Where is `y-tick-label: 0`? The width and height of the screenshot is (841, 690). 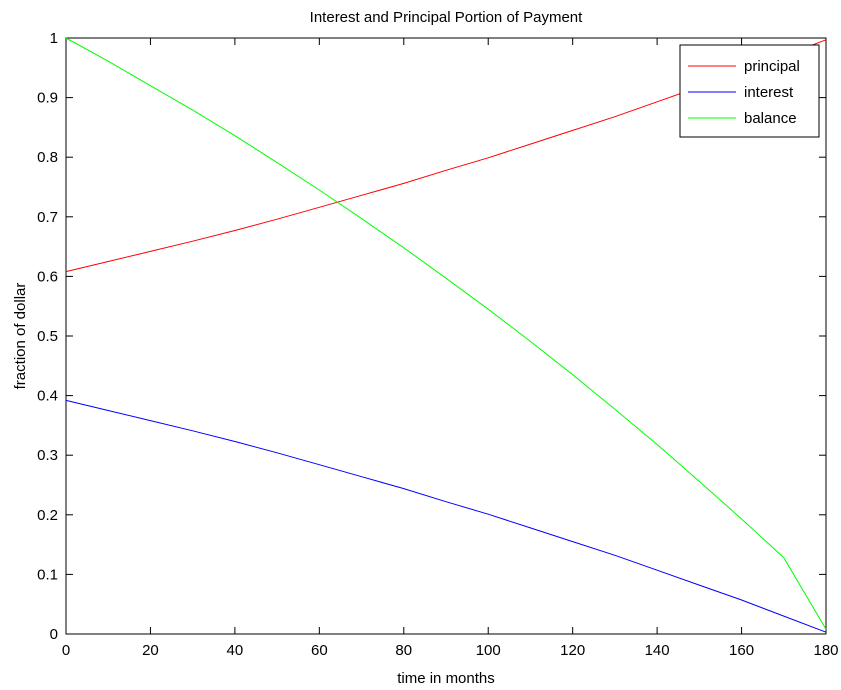
y-tick-label: 0 is located at coordinates (54, 634).